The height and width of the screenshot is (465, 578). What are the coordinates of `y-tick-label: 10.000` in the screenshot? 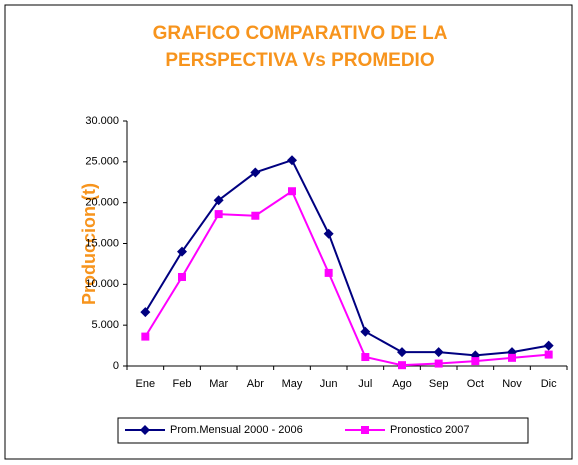 It's located at (102, 284).